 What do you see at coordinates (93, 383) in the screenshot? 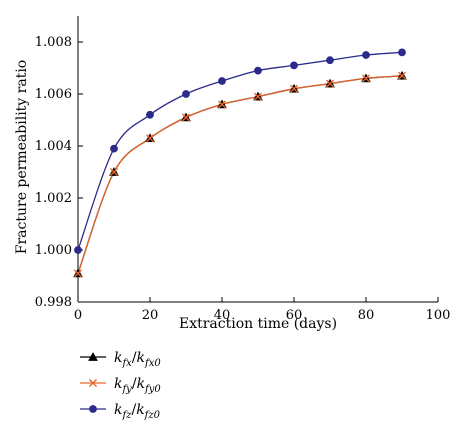
I see `legend-marker-fy` at bounding box center [93, 383].